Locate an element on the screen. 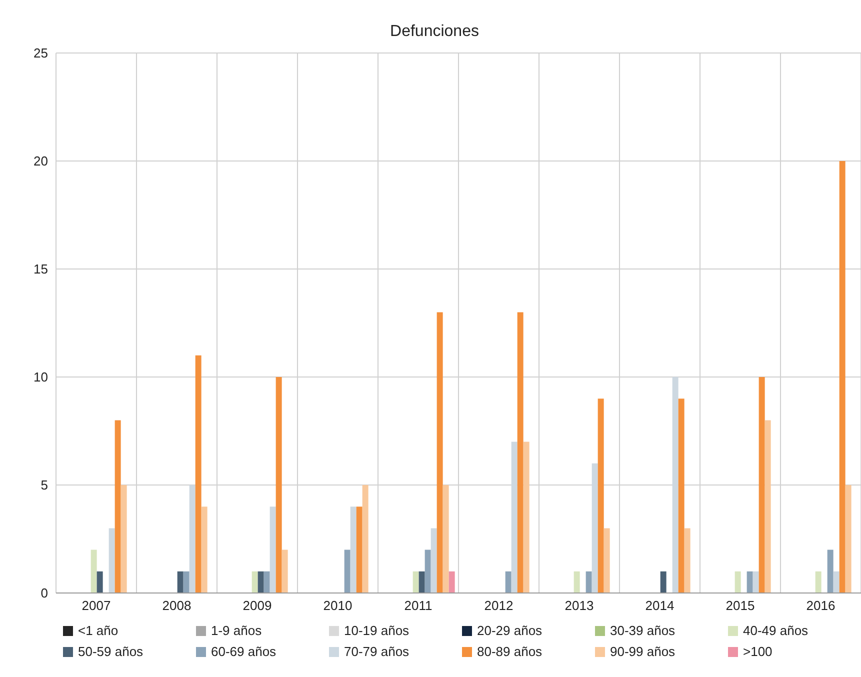 The width and height of the screenshot is (861, 677). legend-label: 60-69 años is located at coordinates (243, 651).